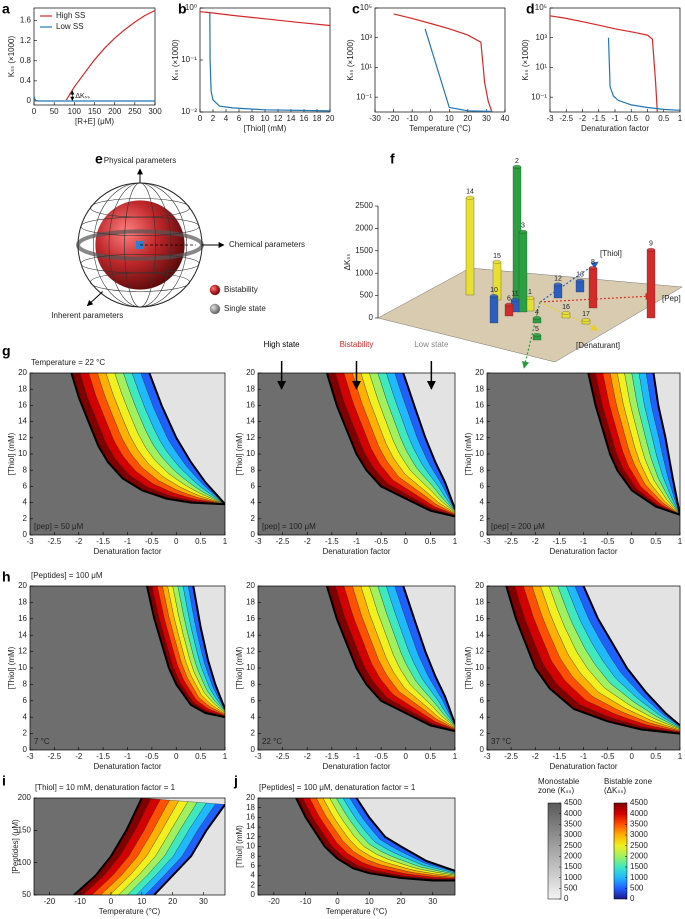 The height and width of the screenshot is (919, 685). What do you see at coordinates (573, 813) in the screenshot?
I see `colorbar-tick-label: 4000` at bounding box center [573, 813].